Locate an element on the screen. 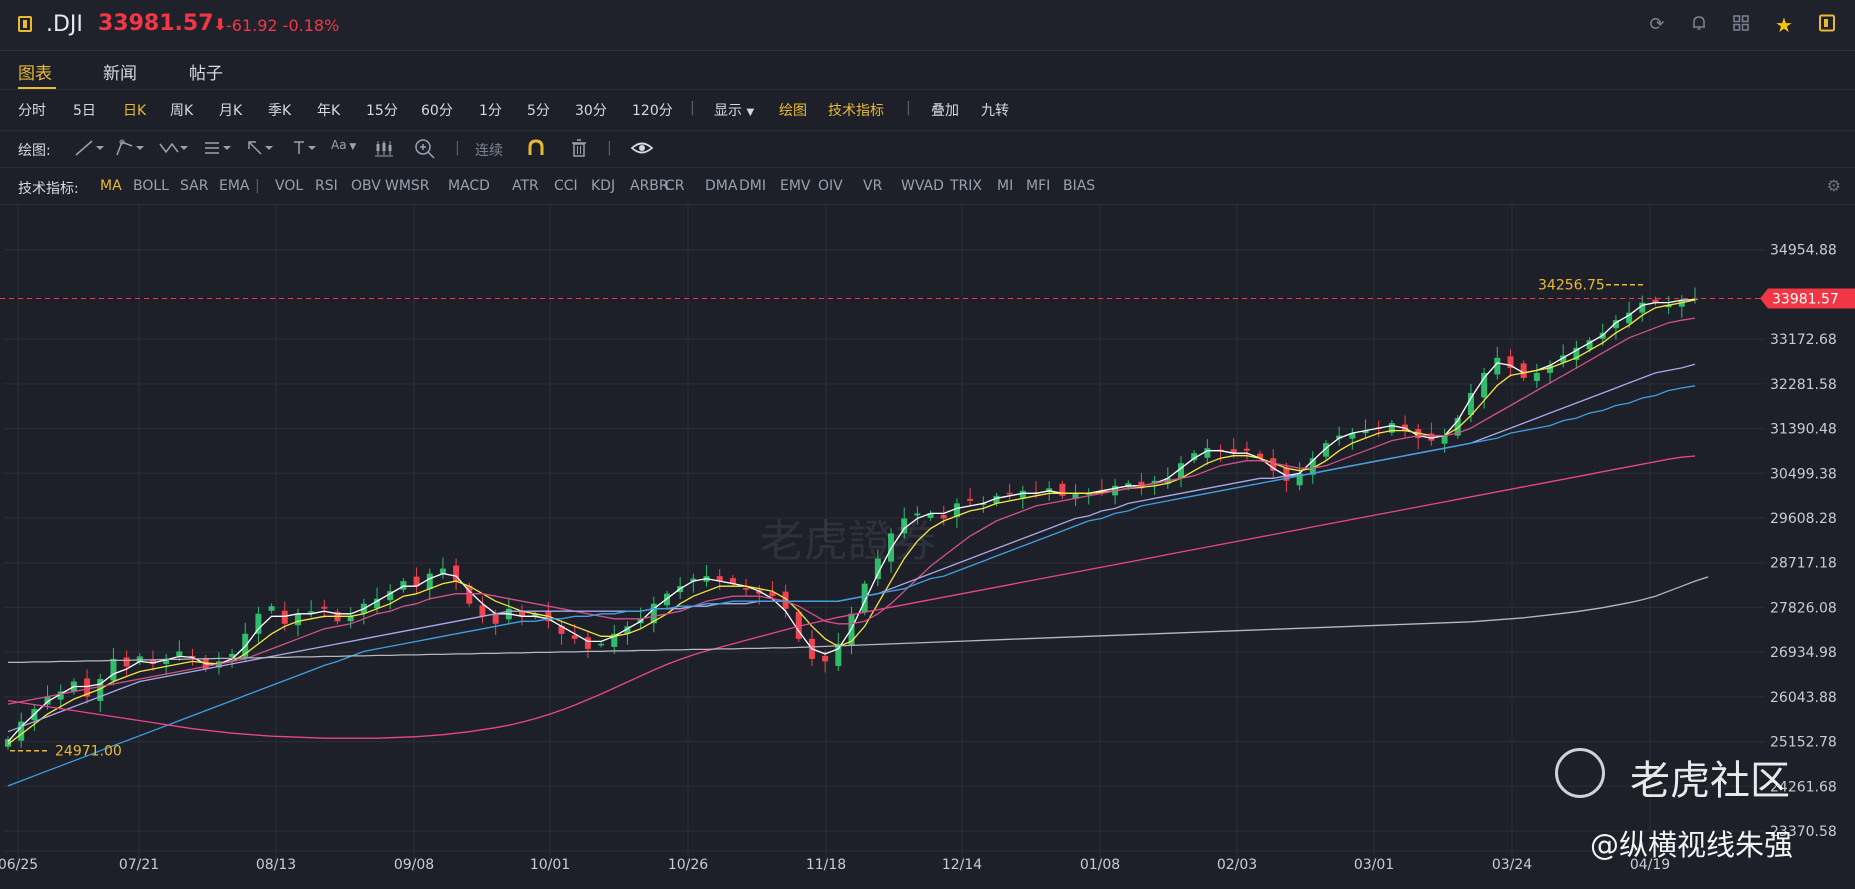  x-tick-label: 12/14 is located at coordinates (962, 865).